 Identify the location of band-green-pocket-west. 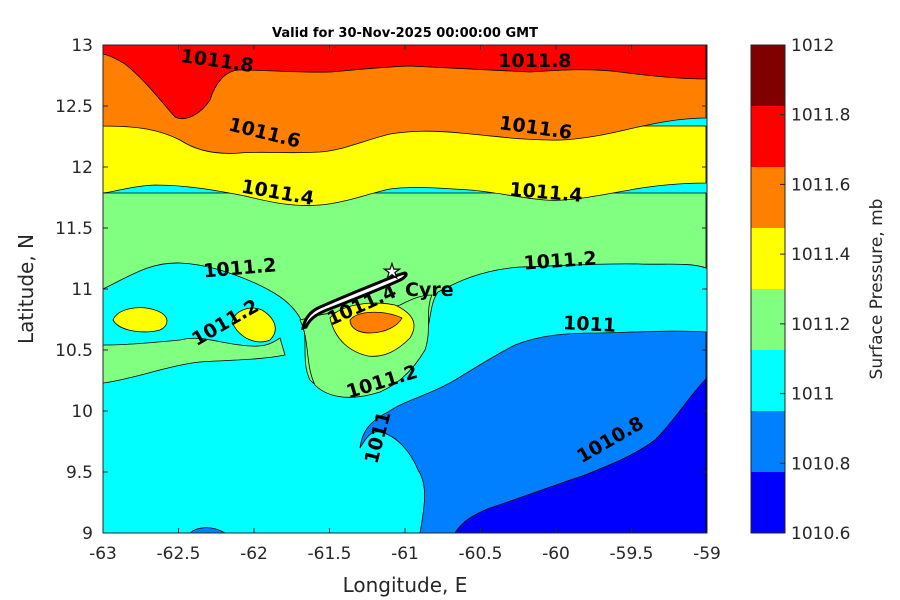
(194, 360).